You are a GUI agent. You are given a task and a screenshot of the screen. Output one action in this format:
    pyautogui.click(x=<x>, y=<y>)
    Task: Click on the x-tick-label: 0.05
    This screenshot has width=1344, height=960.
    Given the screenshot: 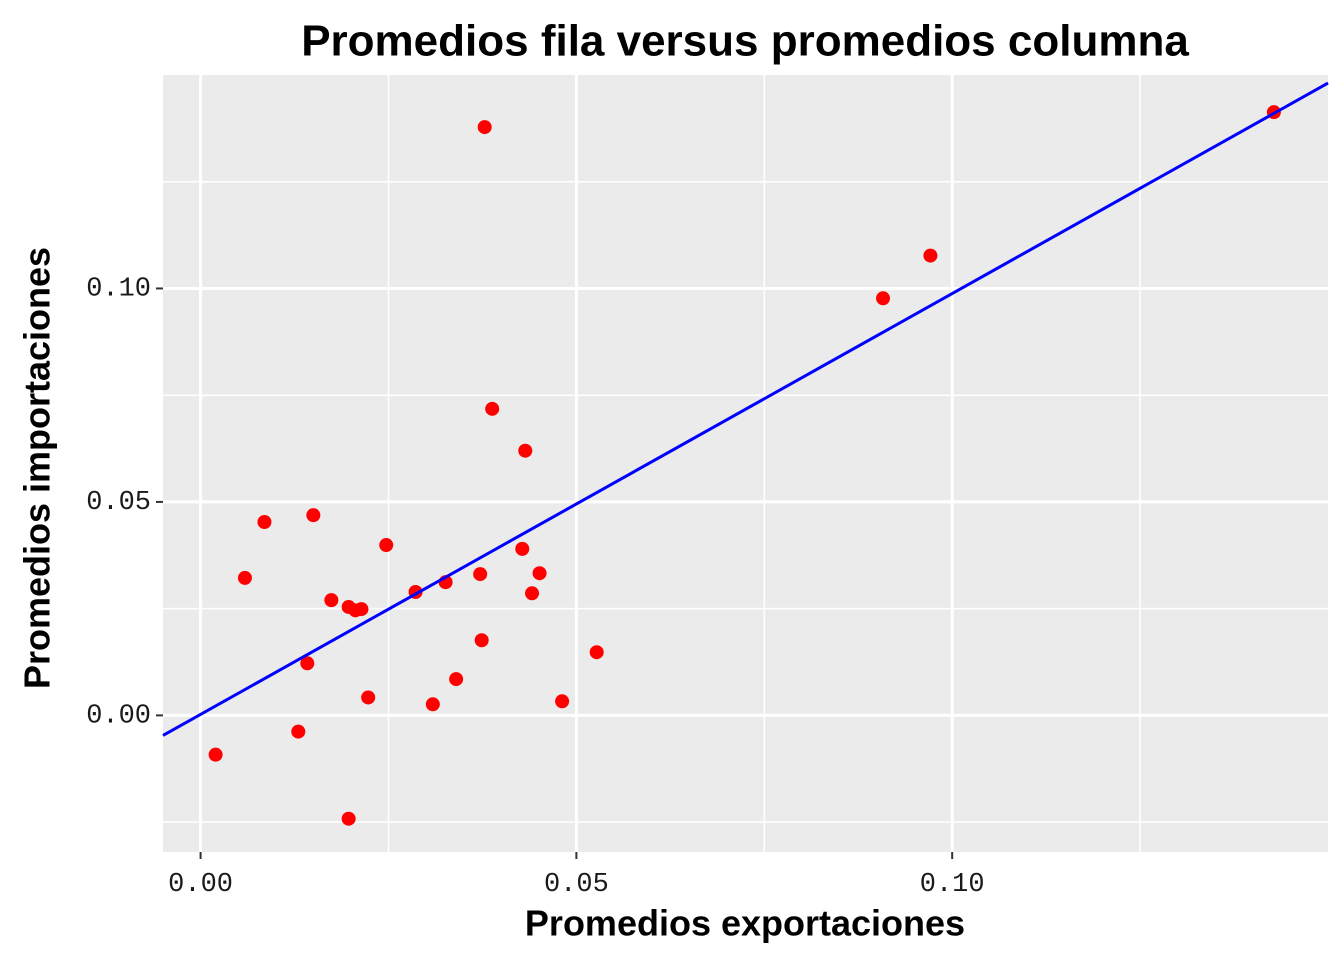 What is the action you would take?
    pyautogui.click(x=576, y=885)
    